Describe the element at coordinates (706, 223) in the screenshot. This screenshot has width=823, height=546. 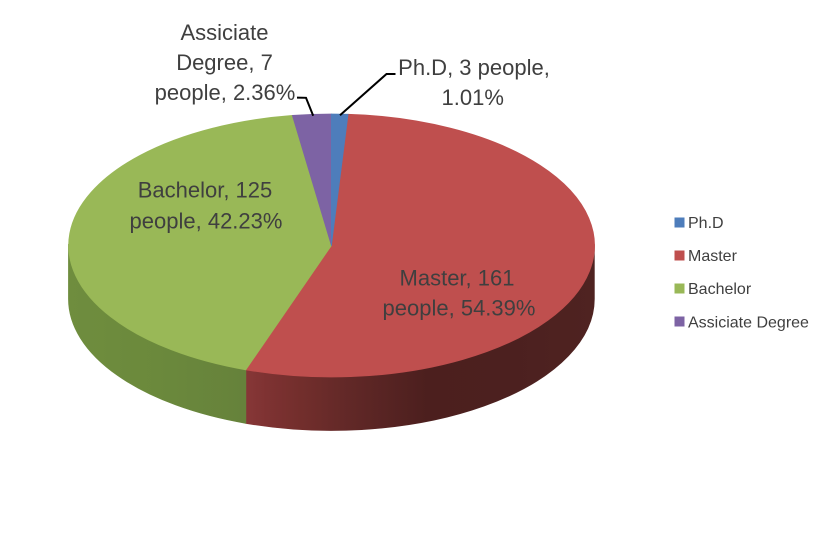
I see `svg-text: Ph.D` at that location.